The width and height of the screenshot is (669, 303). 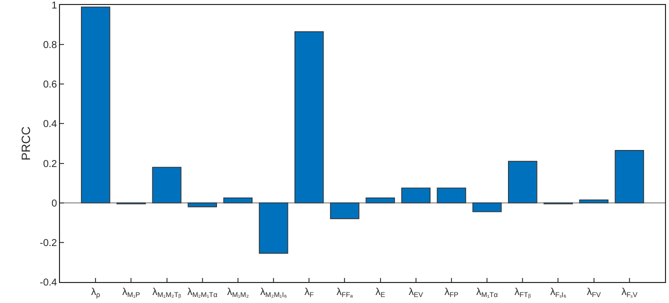 I want to click on x-tick-label: λ$_{EV}$, so click(x=416, y=293).